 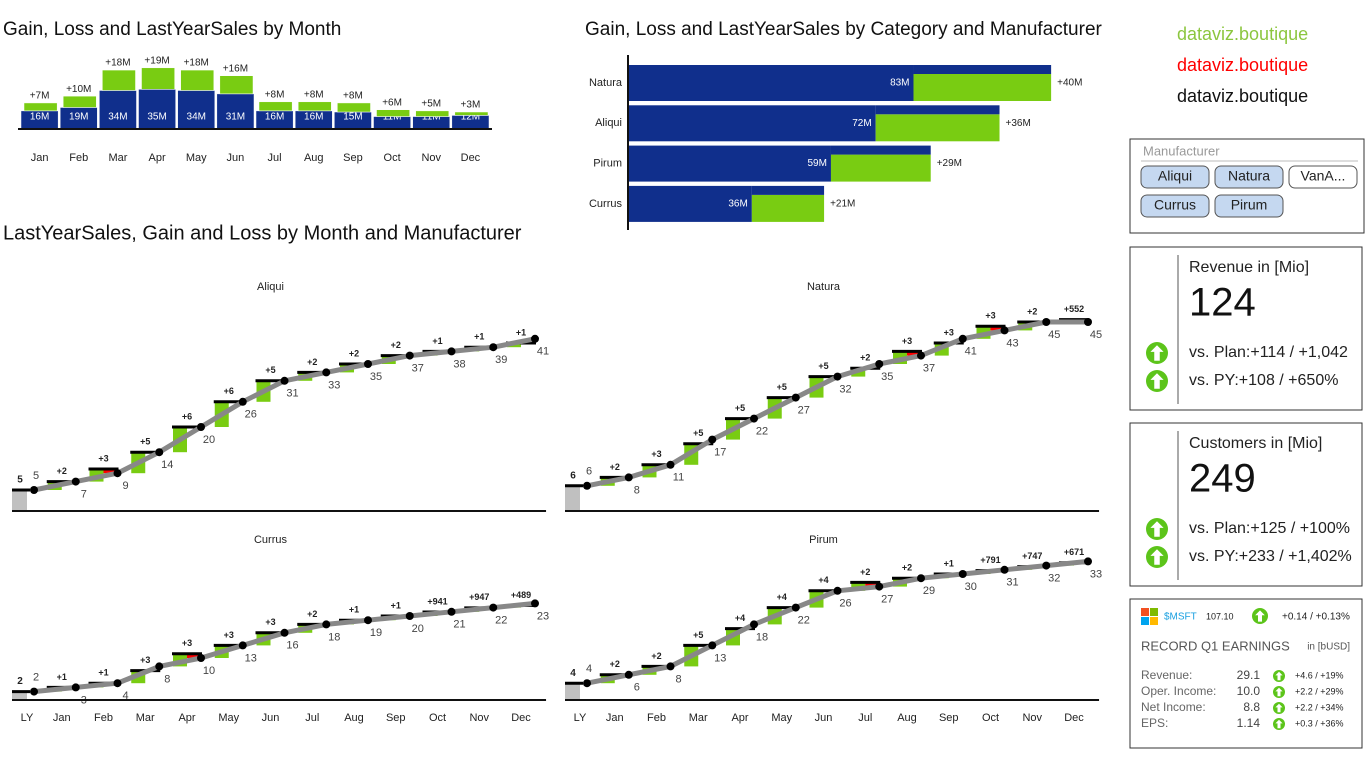 What do you see at coordinates (1074, 309) in the screenshot?
I see `gain-label: +552` at bounding box center [1074, 309].